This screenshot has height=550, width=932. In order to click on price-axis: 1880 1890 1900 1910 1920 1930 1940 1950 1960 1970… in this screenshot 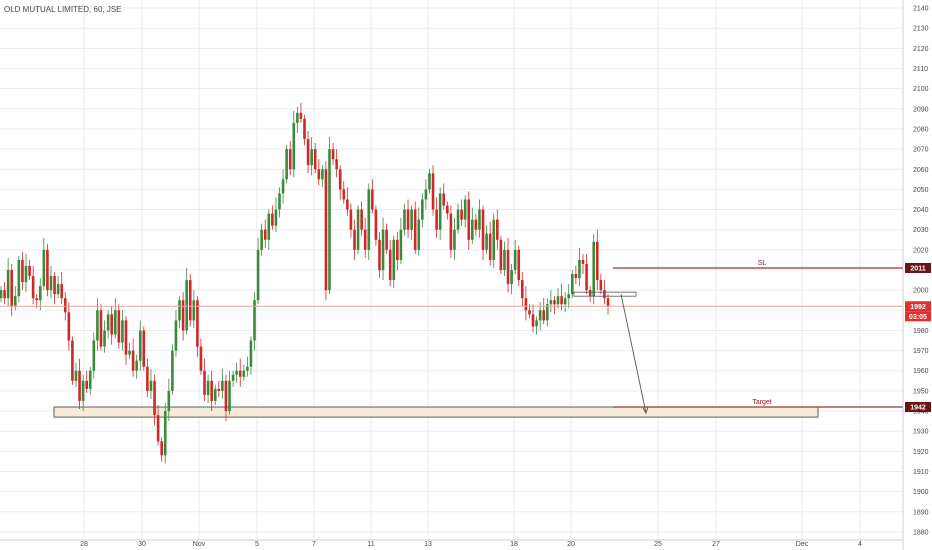, I will do `click(916, 275)`.